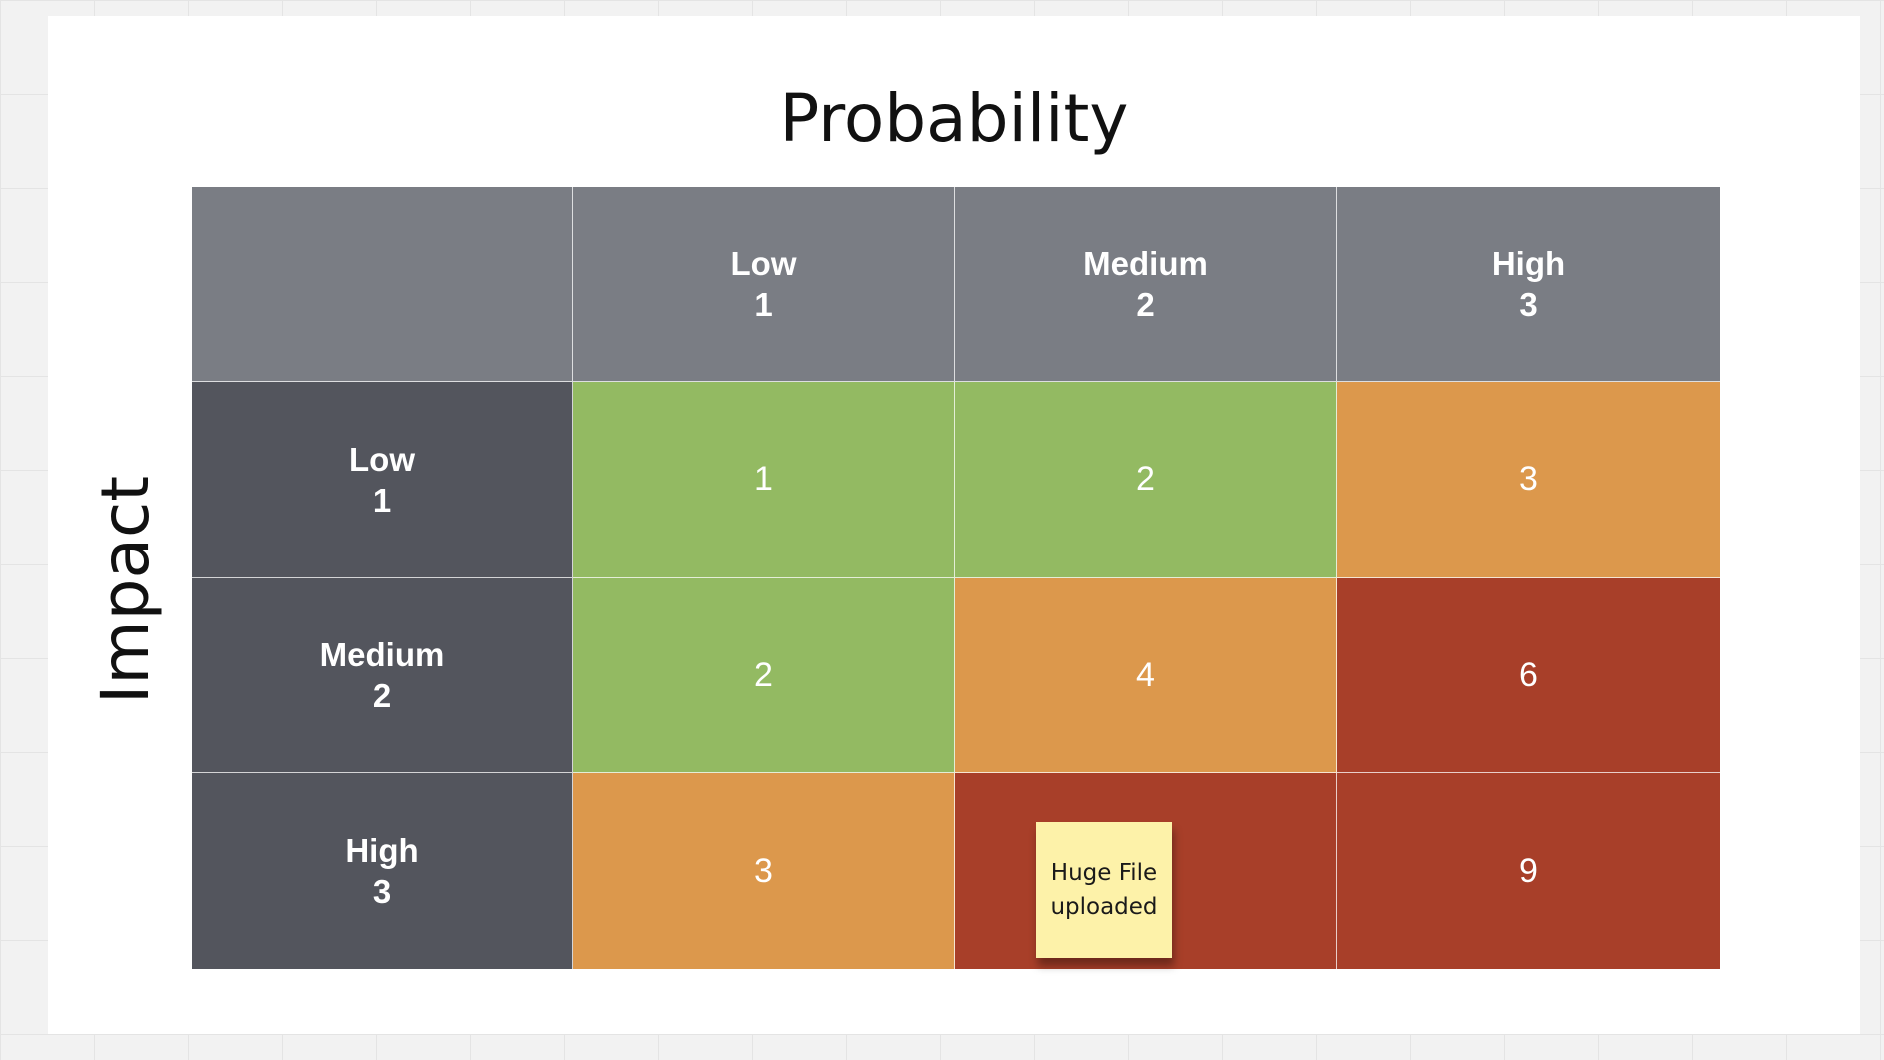  Describe the element at coordinates (125, 590) in the screenshot. I see `impact-axis-label: Impact` at that location.